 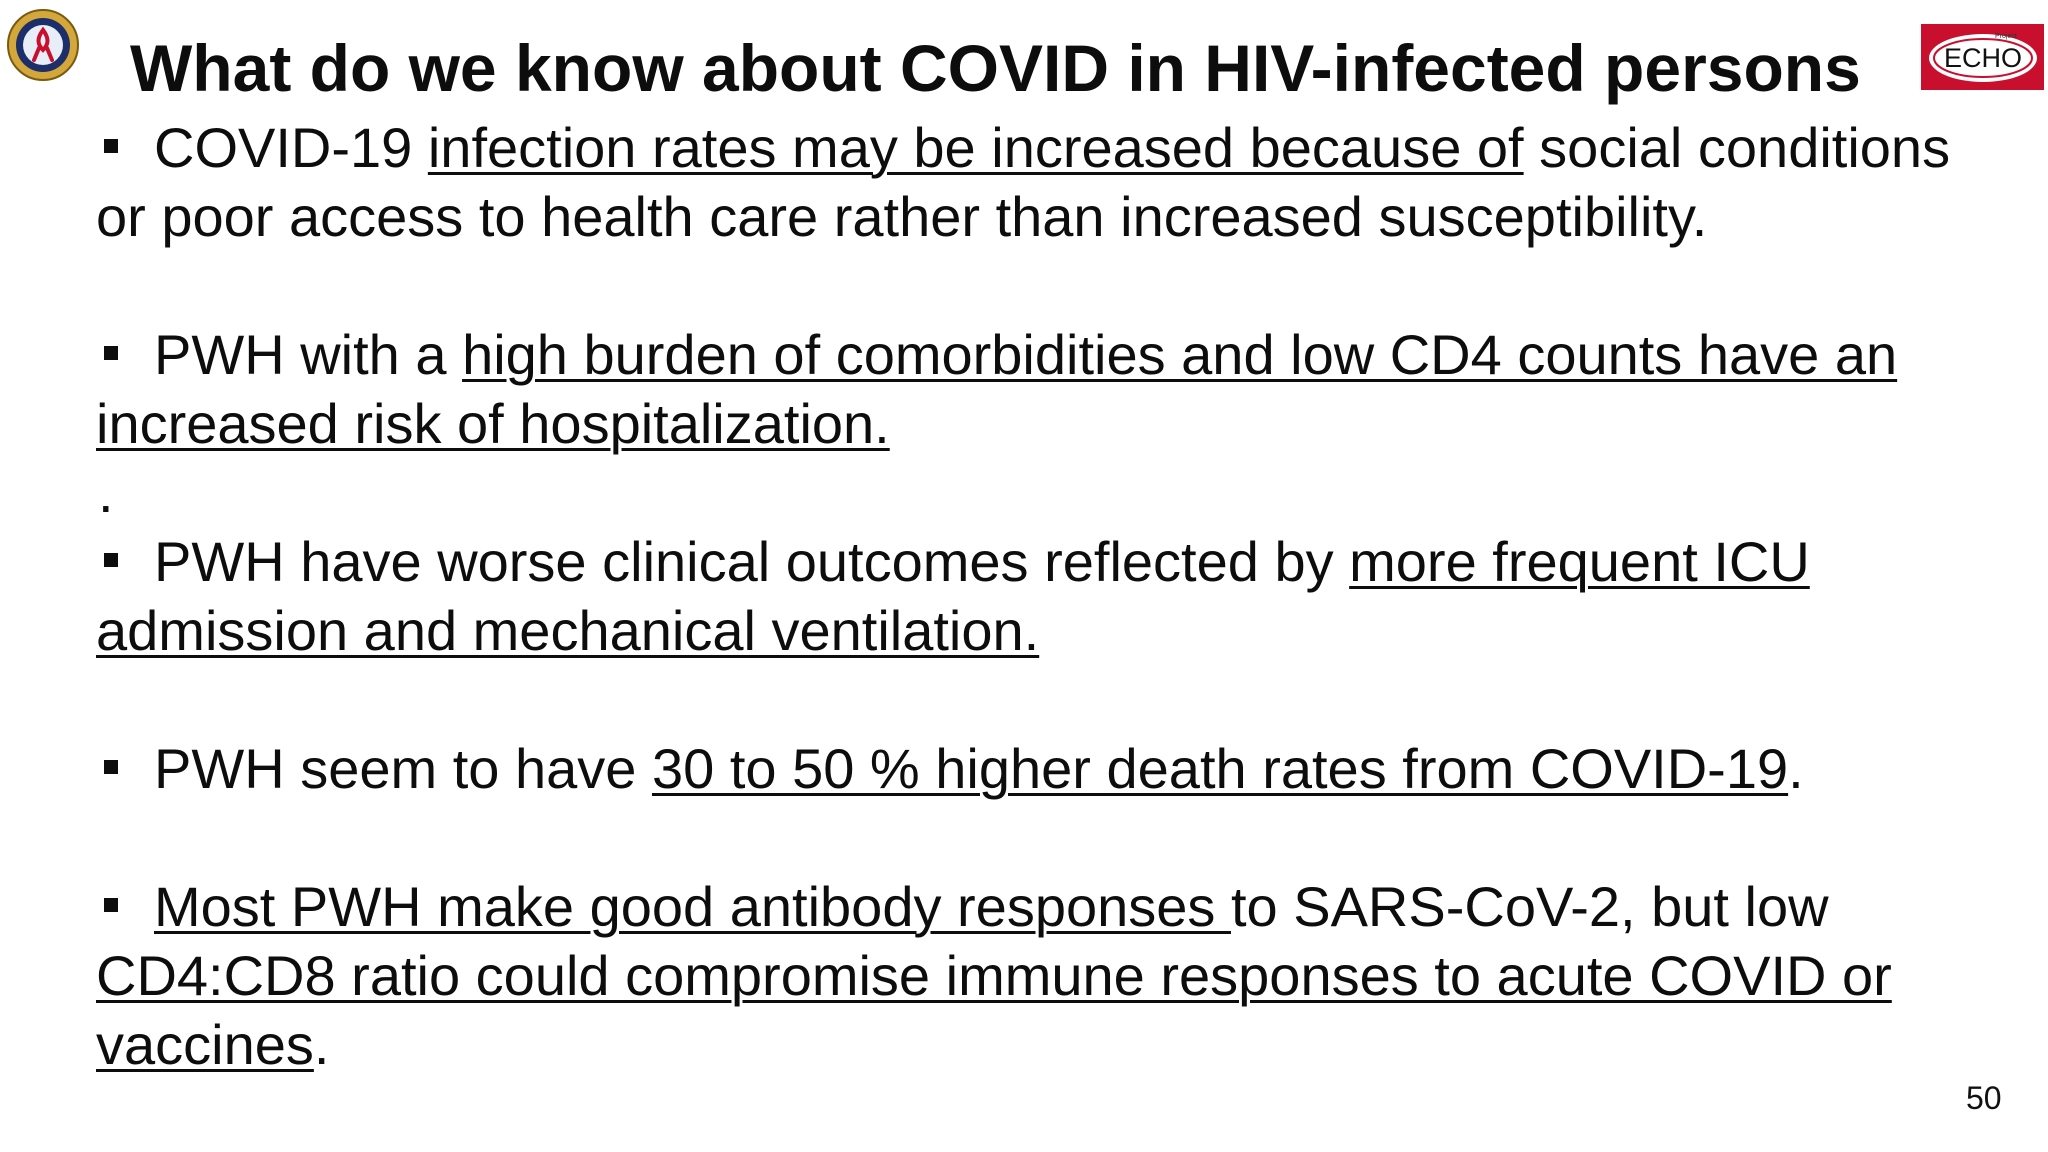 What do you see at coordinates (403, 768) in the screenshot?
I see `bullet-4-text-a: PWH seem to have` at bounding box center [403, 768].